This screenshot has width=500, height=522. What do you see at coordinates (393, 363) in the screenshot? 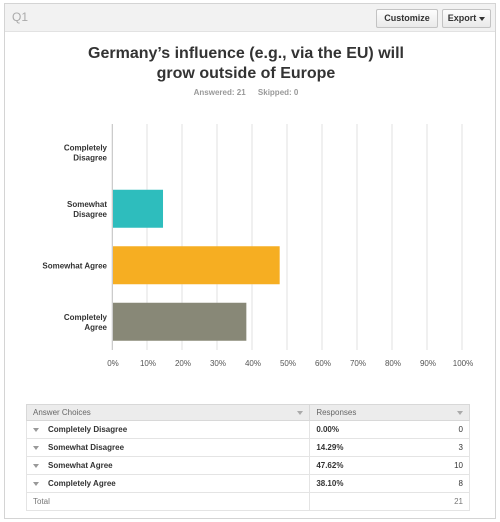
I see `x-tick-label: 80%` at bounding box center [393, 363].